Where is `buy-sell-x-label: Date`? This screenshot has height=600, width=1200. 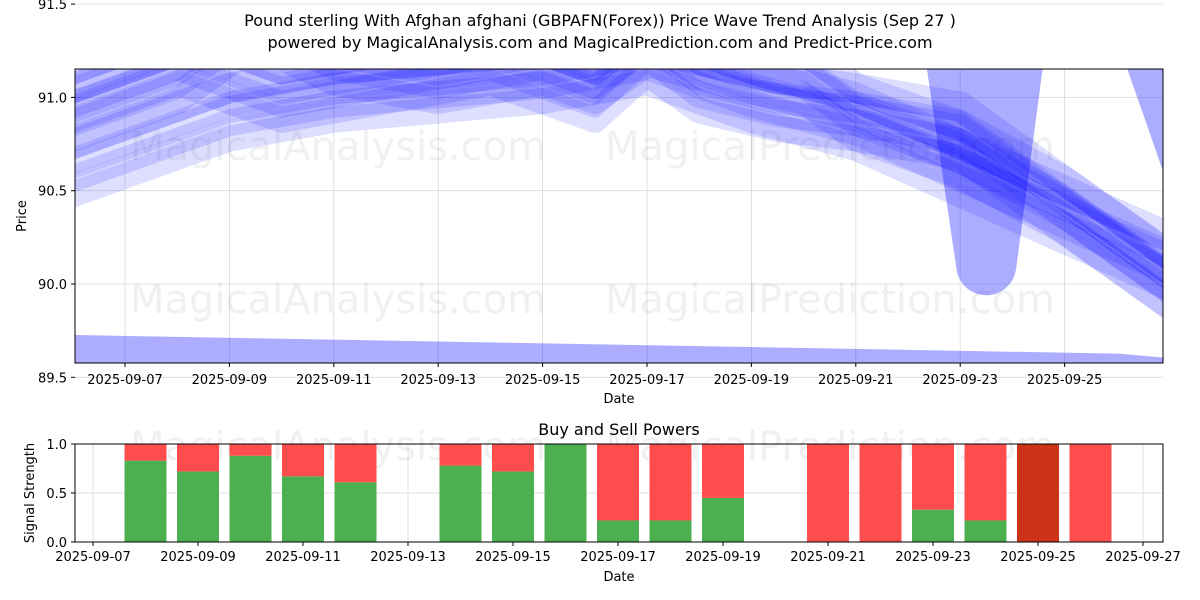 buy-sell-x-label: Date is located at coordinates (618, 577).